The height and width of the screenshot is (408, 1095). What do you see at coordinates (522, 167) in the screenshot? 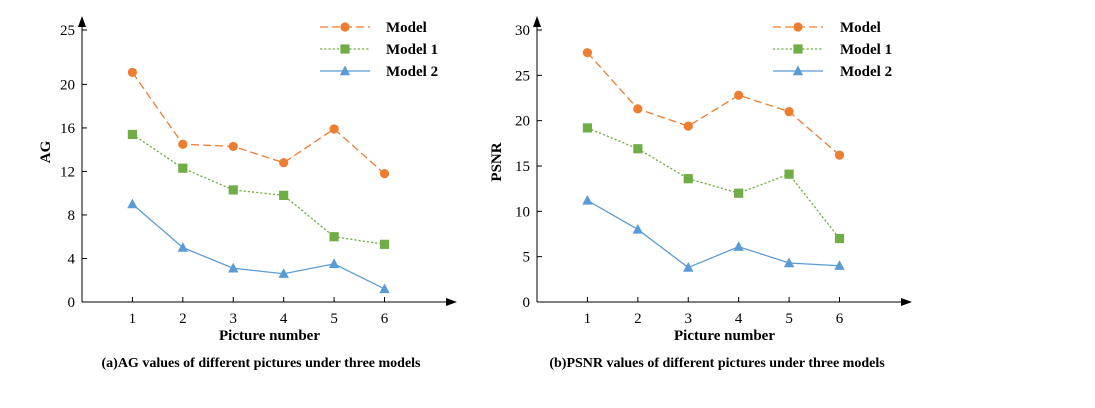
I see `y-tick-label: 15` at bounding box center [522, 167].